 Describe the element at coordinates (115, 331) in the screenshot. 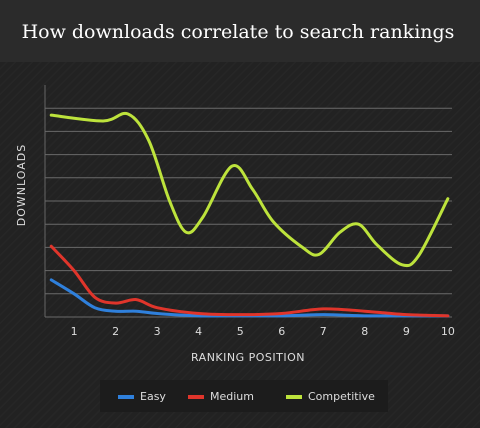

I see `x-tick-label: 2` at that location.